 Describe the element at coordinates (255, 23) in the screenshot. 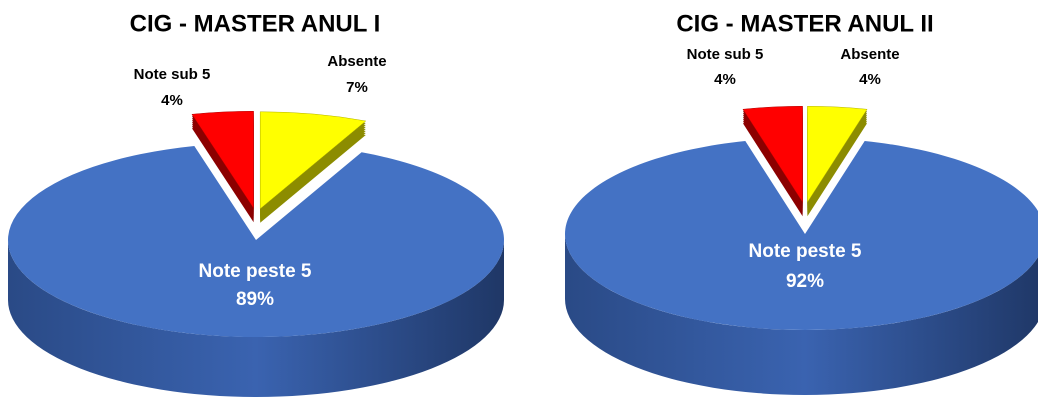

I see `chart-title: CIG - MASTER ANUL I` at that location.